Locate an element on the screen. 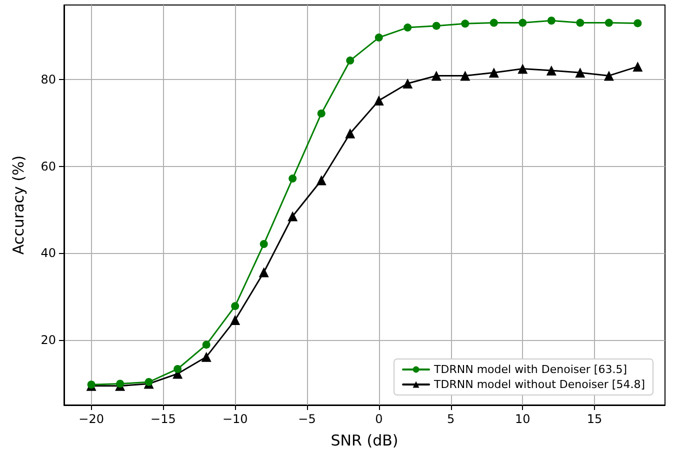  x-tick-label: 15 is located at coordinates (594, 419).